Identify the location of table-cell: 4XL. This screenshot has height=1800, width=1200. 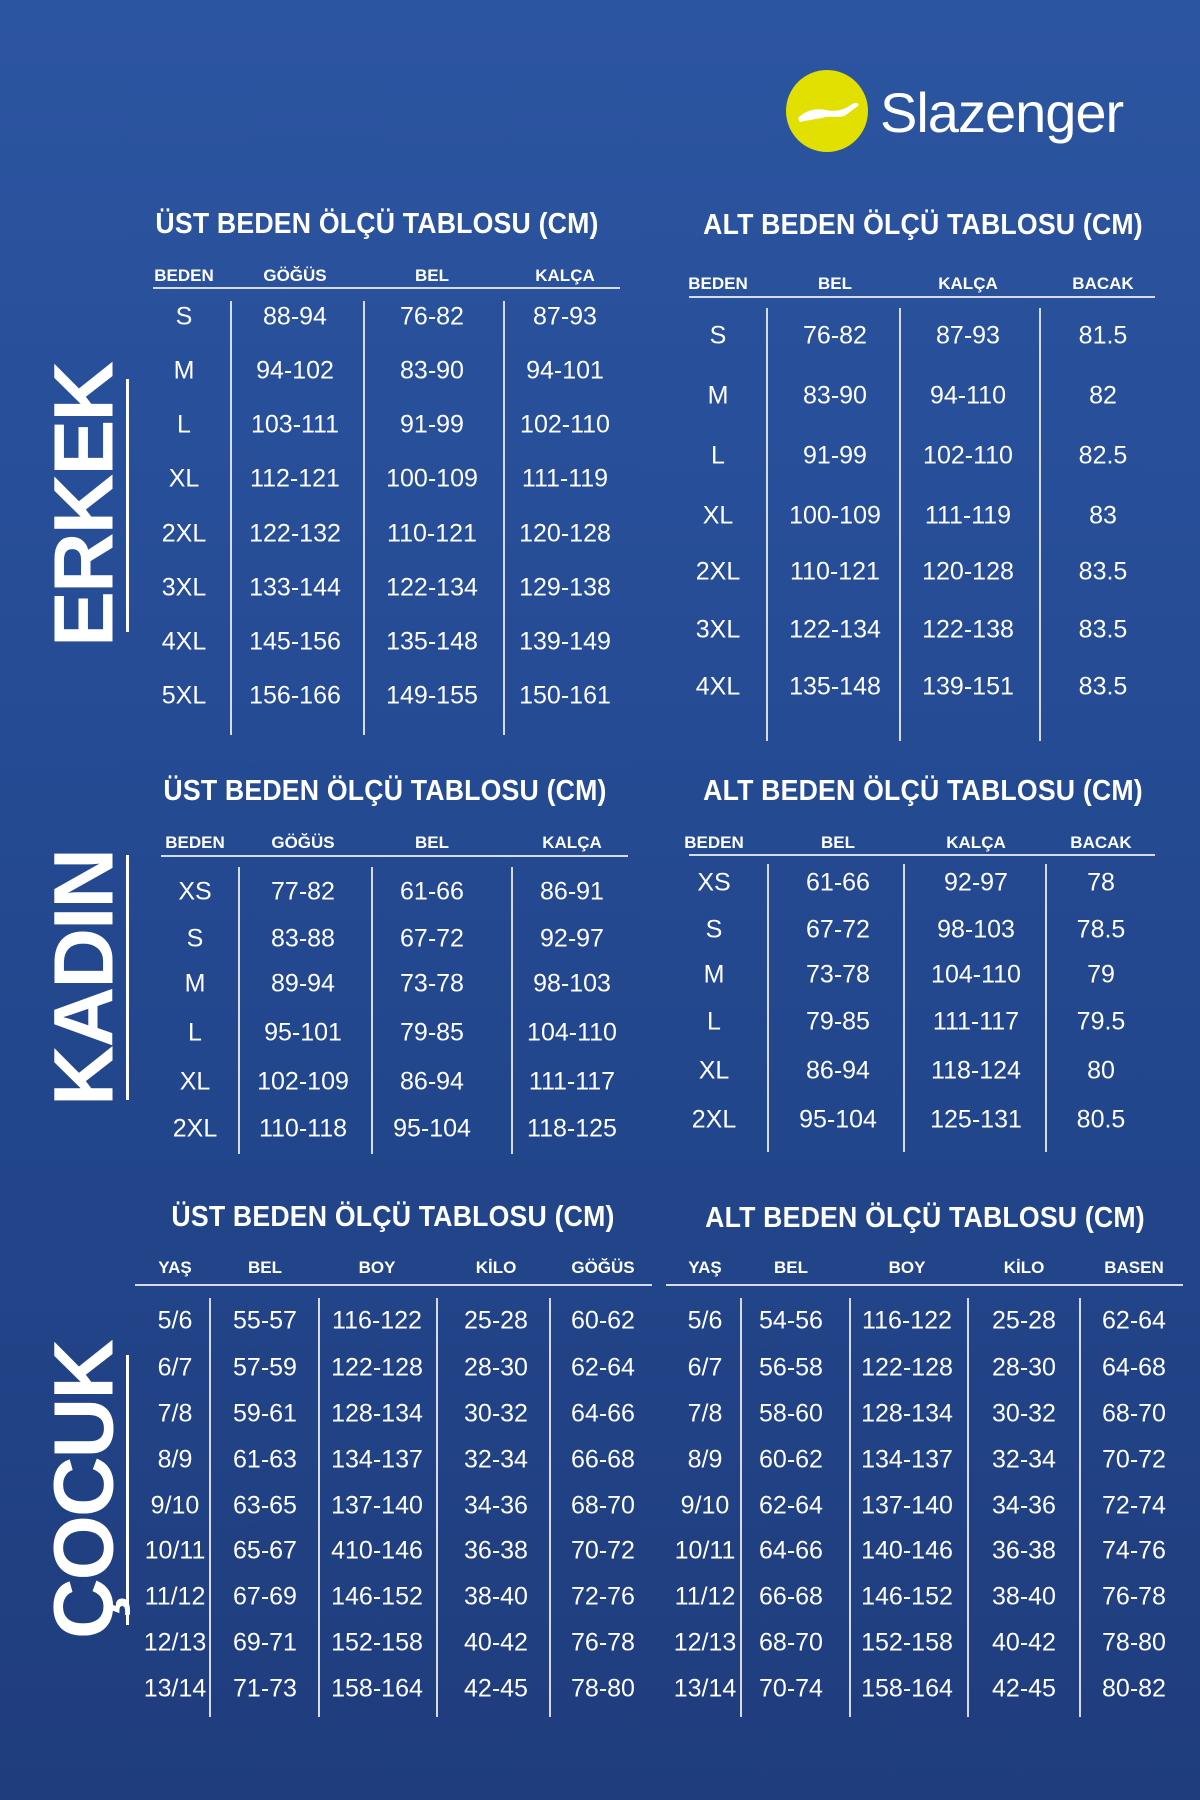
(184, 641).